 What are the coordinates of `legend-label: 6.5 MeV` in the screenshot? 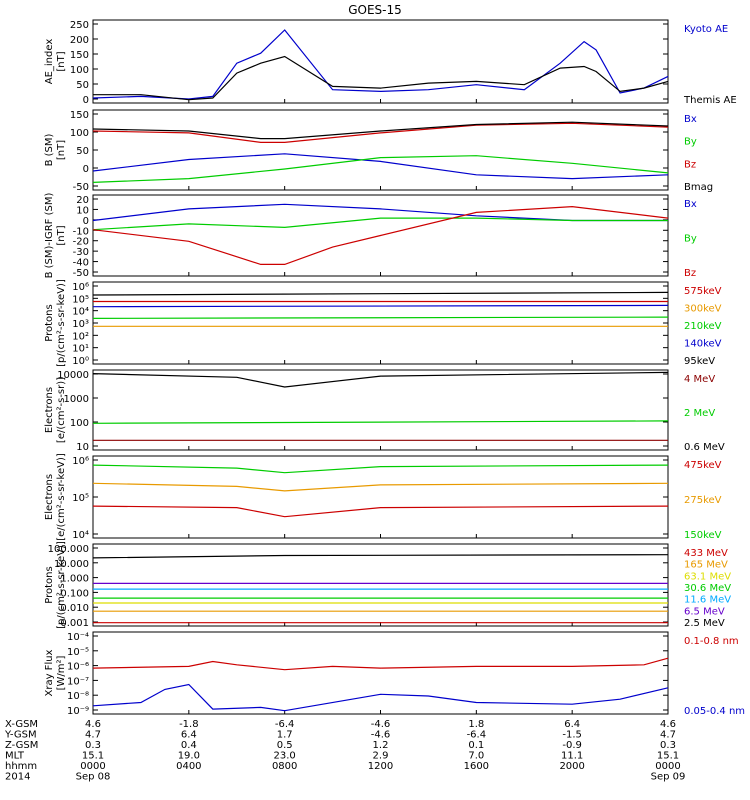 It's located at (704, 611).